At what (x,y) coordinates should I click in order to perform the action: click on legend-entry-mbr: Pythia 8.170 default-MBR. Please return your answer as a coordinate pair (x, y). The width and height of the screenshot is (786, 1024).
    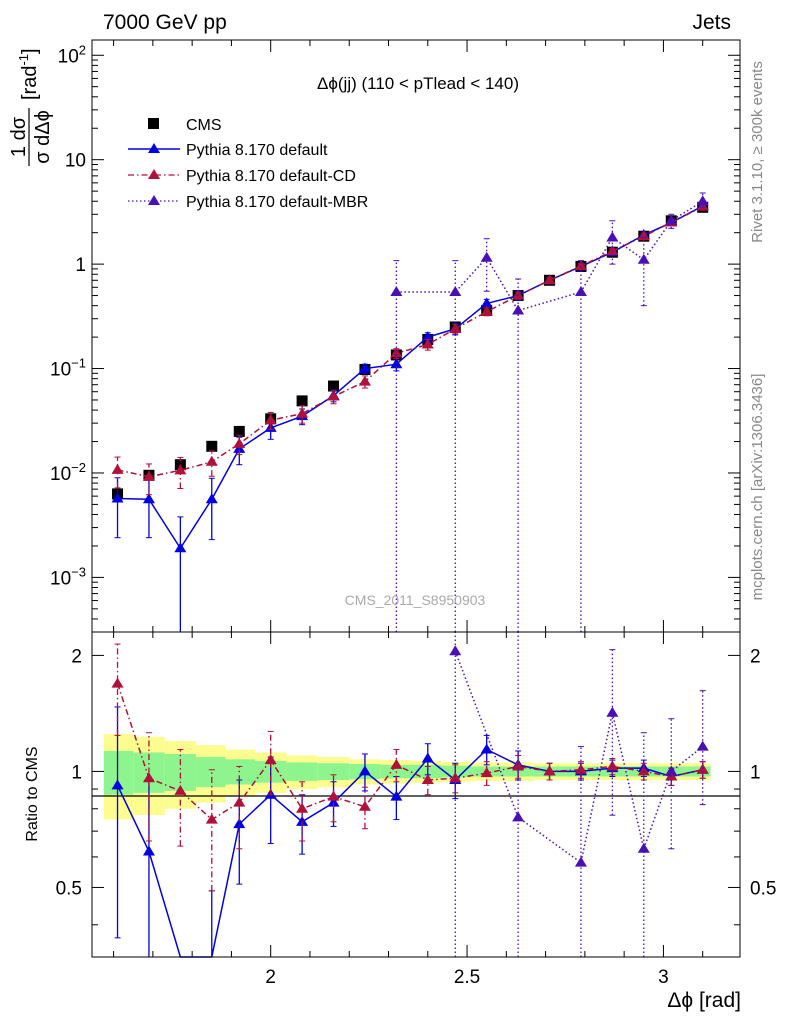
    Looking at the image, I should click on (248, 202).